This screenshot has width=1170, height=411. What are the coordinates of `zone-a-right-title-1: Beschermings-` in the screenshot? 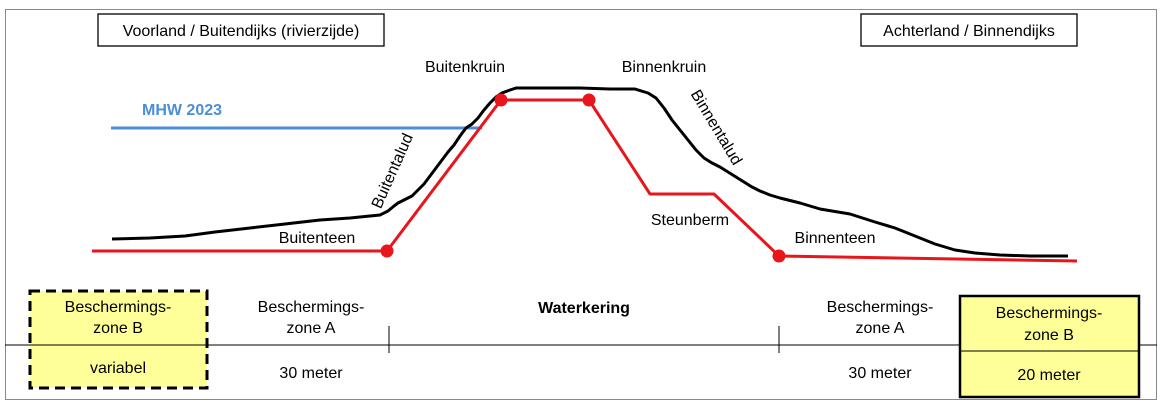 It's located at (880, 307).